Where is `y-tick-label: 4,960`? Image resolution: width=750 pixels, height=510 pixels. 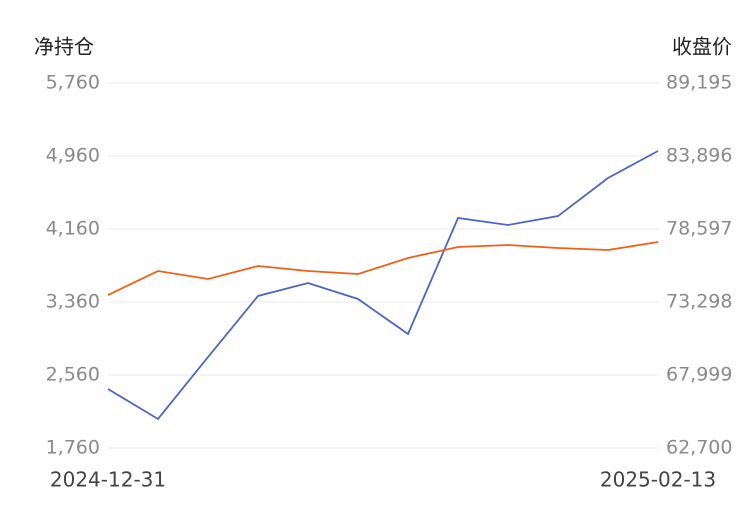 y-tick-label: 4,960 is located at coordinates (73, 156).